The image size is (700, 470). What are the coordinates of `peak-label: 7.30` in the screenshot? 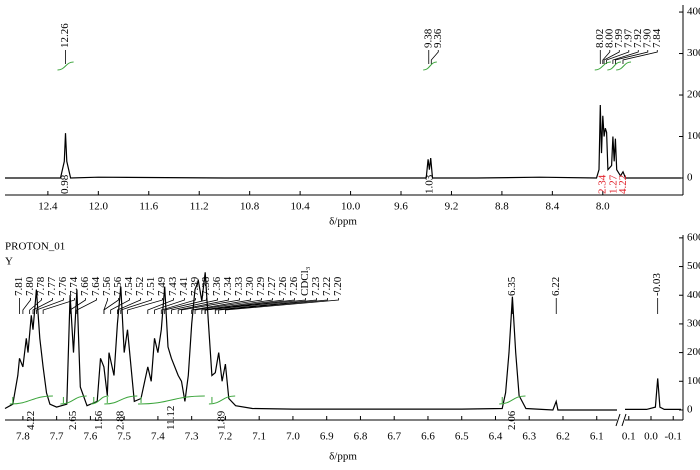 It's located at (250, 286).